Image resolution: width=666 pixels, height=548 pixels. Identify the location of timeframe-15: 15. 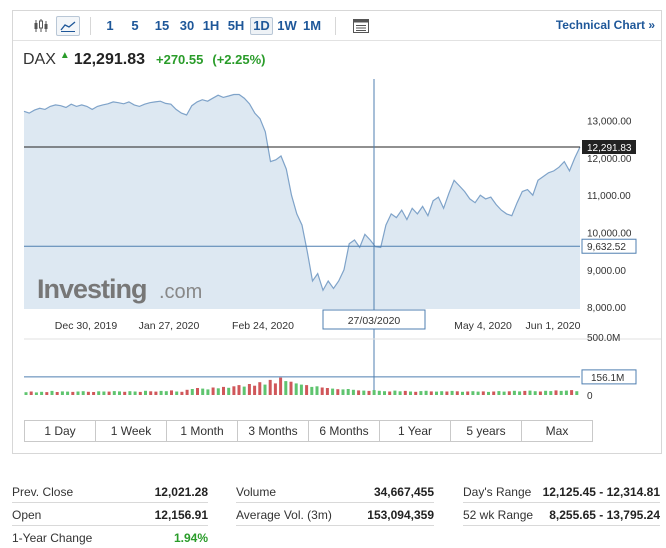
(162, 25).